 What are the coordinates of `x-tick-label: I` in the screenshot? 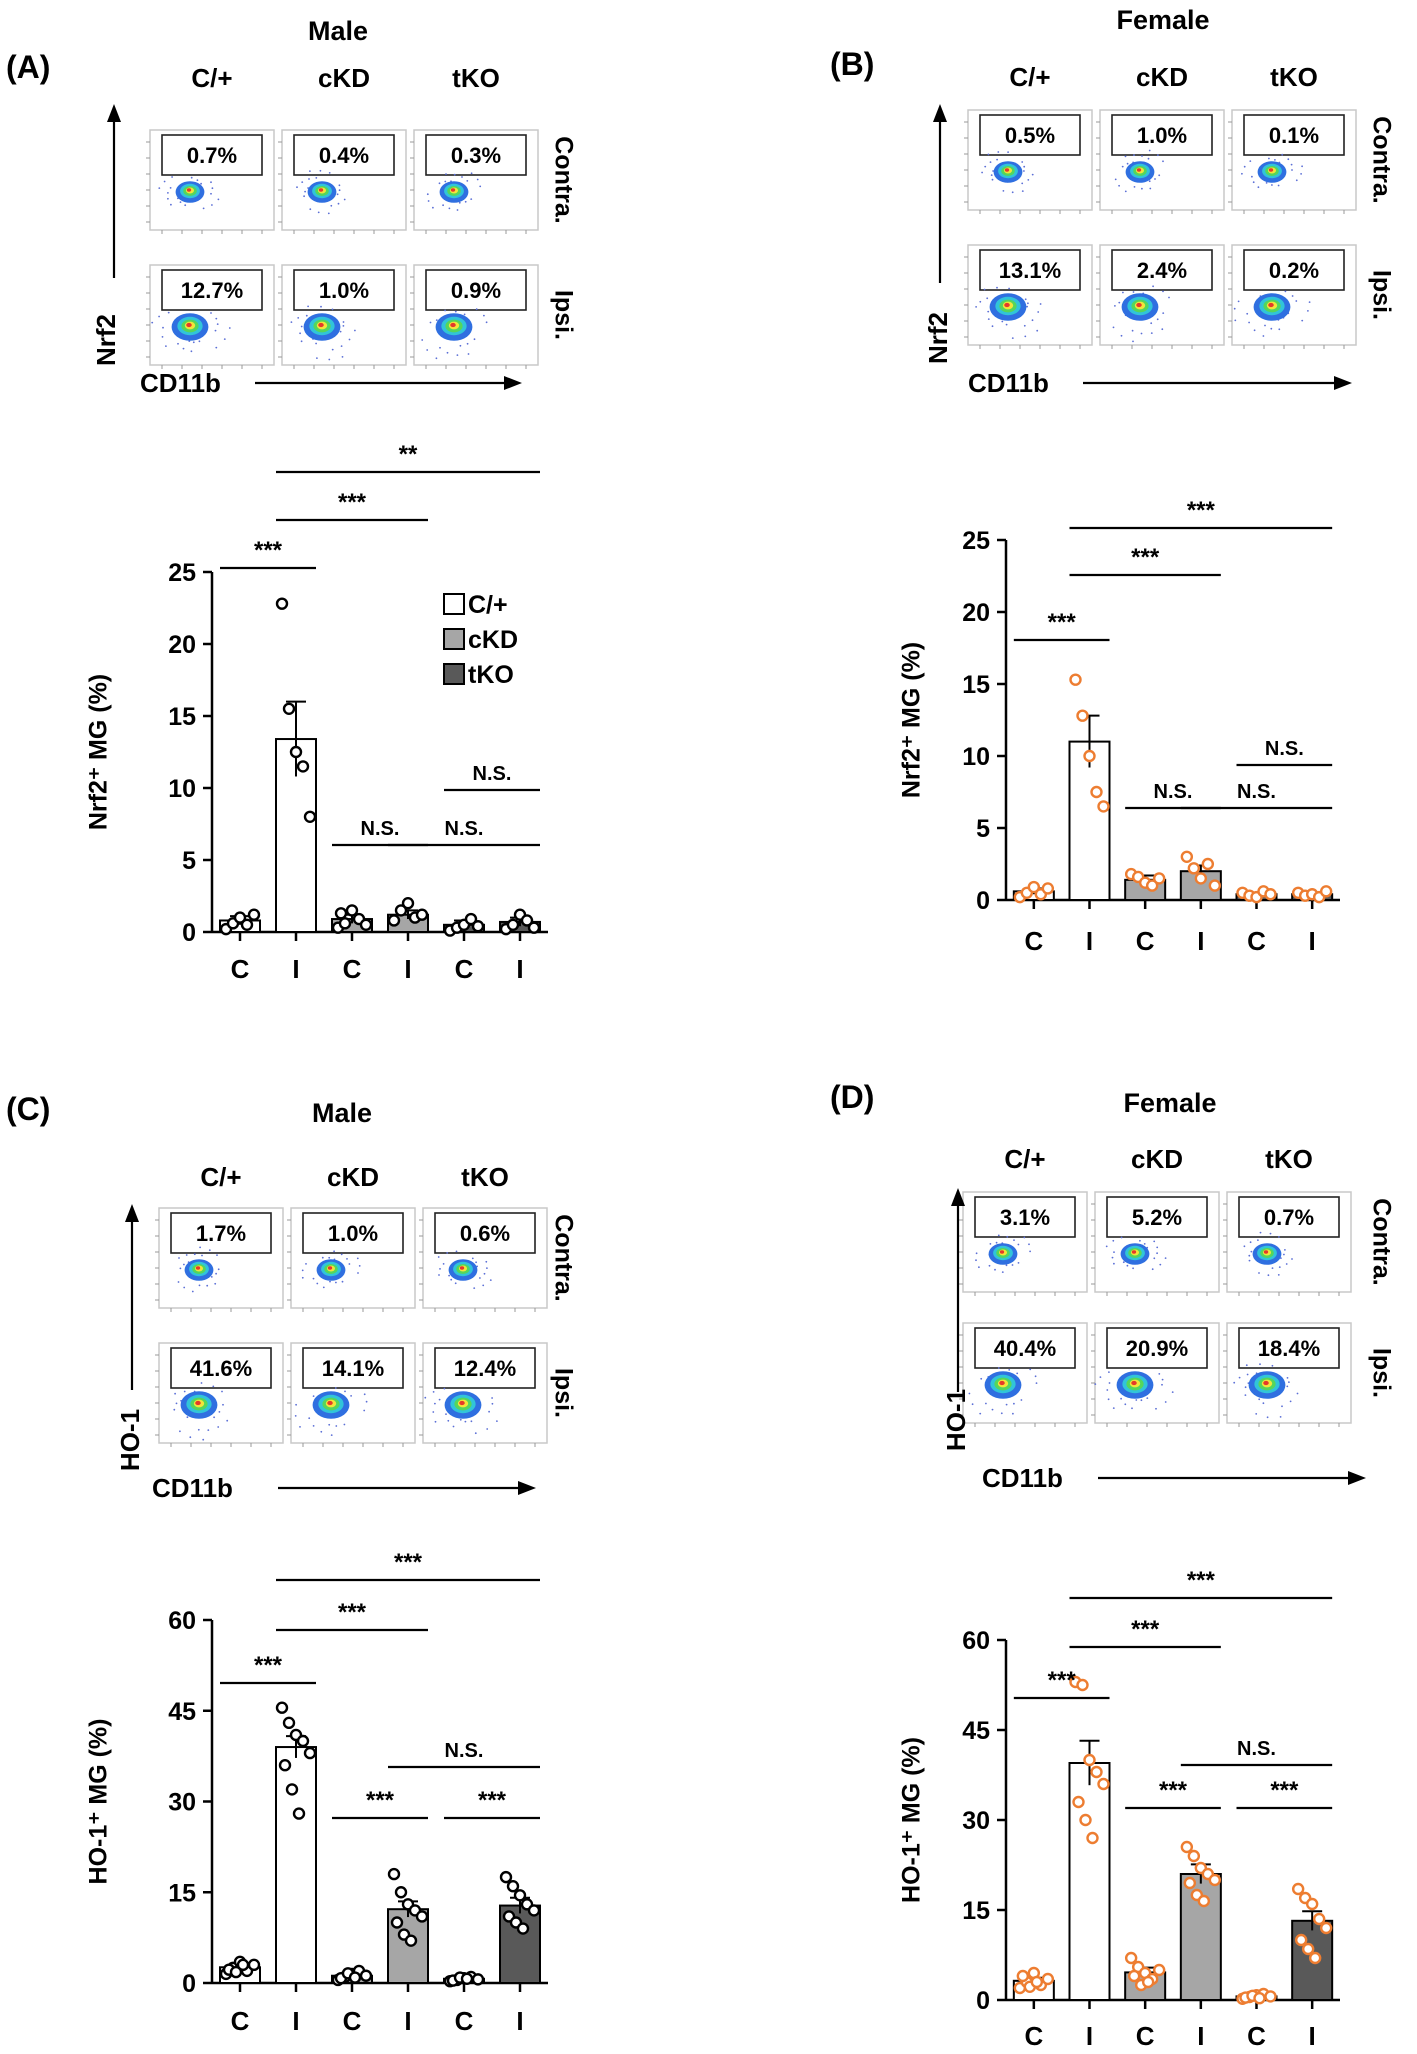 It's located at (295, 2021).